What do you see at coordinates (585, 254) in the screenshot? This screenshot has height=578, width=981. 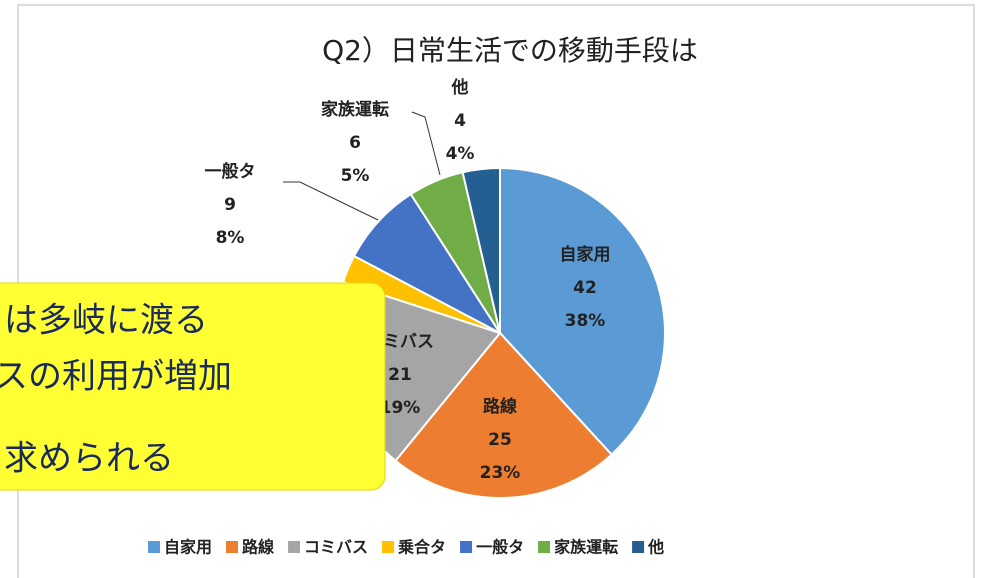 I see `data-label-name: 自家用` at bounding box center [585, 254].